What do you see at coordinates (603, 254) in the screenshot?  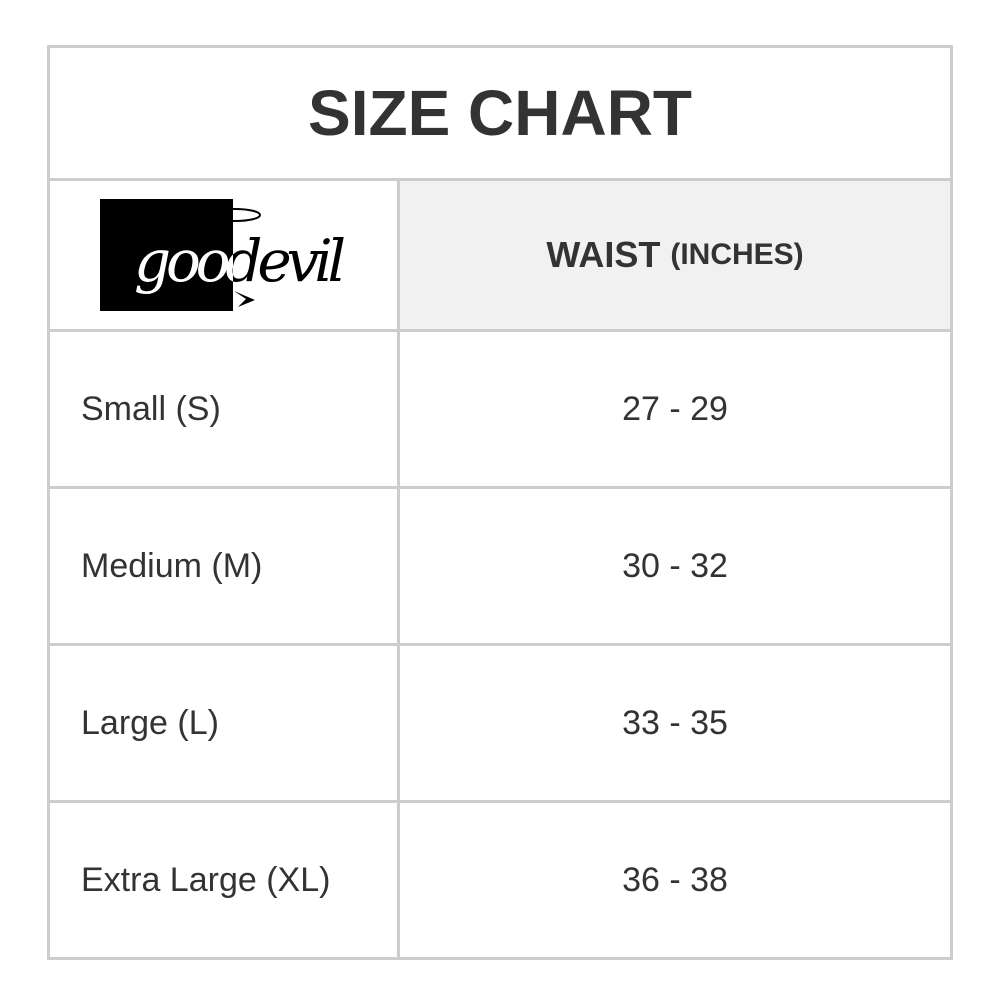 I see `waist-label: WAIST` at bounding box center [603, 254].